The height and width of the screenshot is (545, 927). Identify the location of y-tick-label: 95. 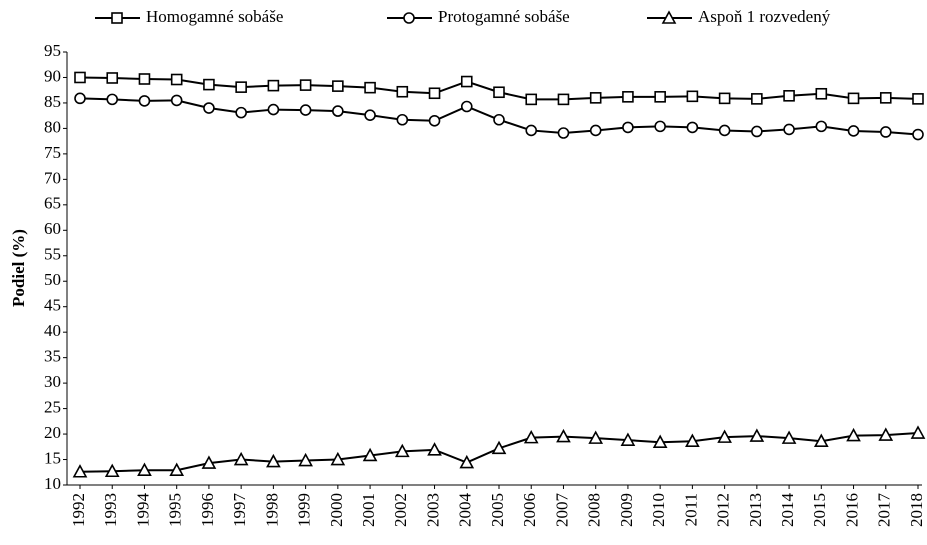
(52, 50).